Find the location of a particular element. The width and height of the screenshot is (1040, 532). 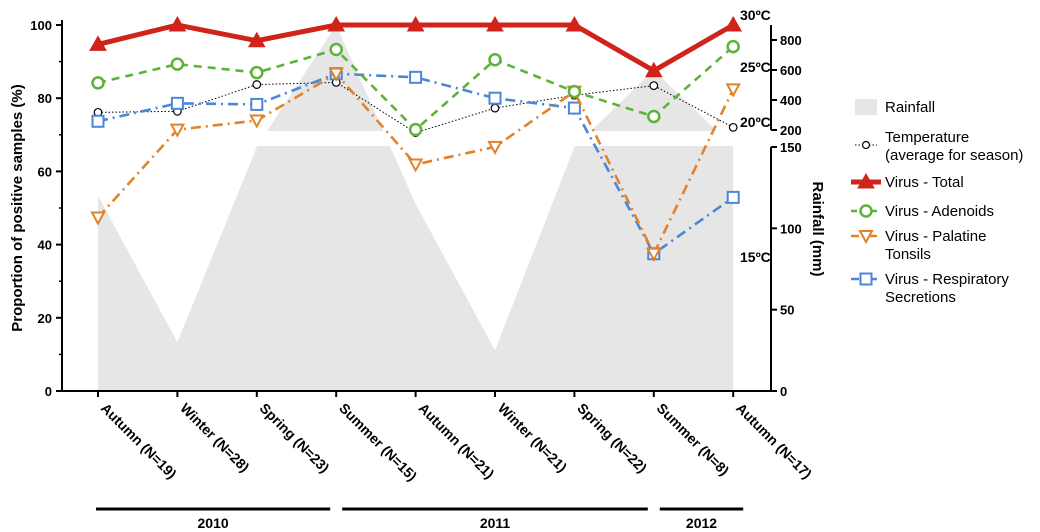

x-category-label: Winter (N=28) is located at coordinates (214, 437).